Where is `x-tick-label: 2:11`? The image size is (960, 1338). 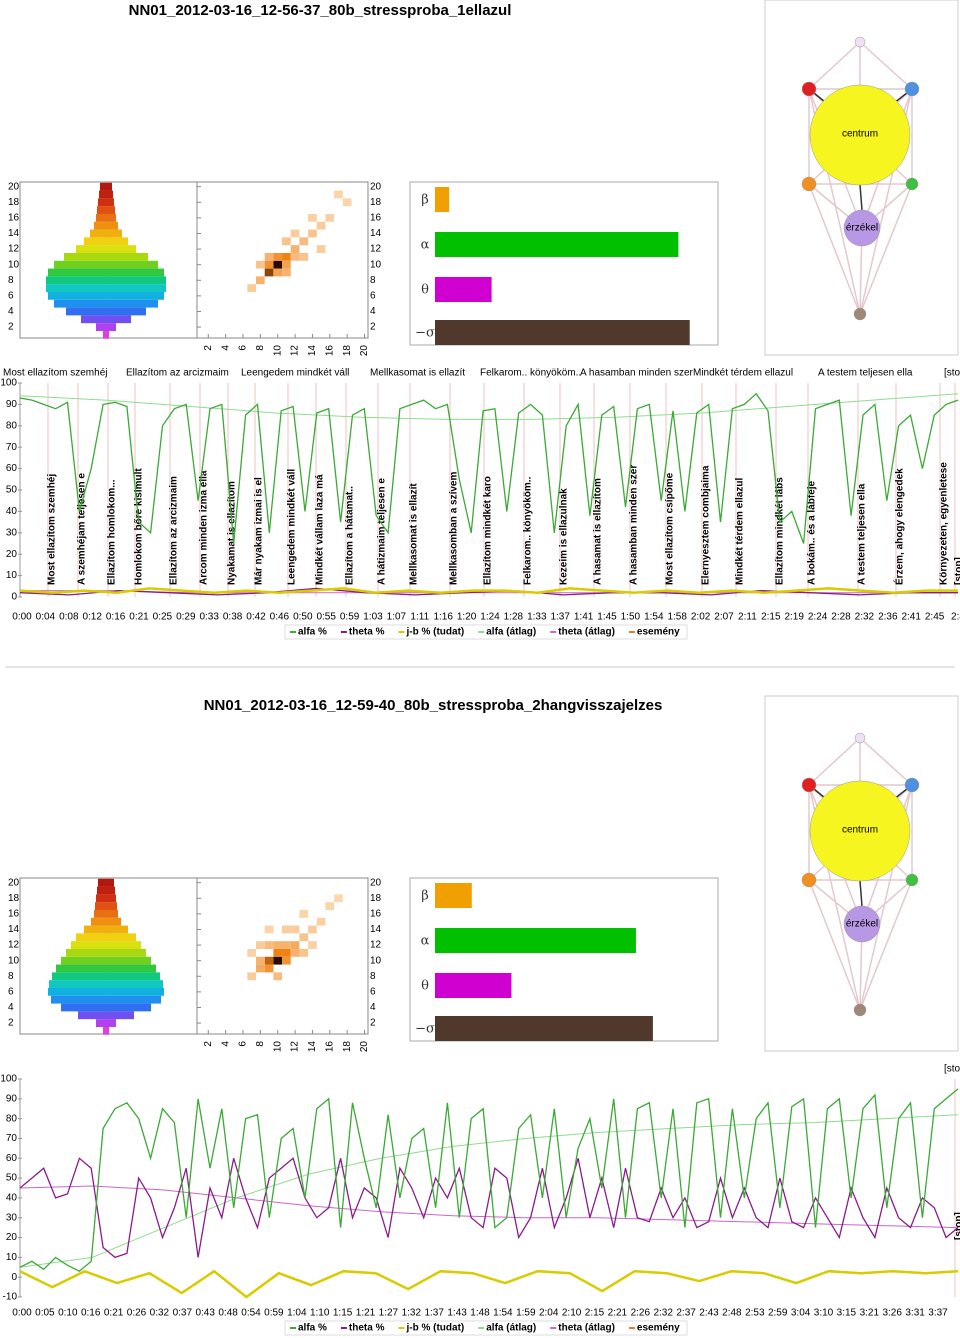 x-tick-label: 2:11 is located at coordinates (747, 617).